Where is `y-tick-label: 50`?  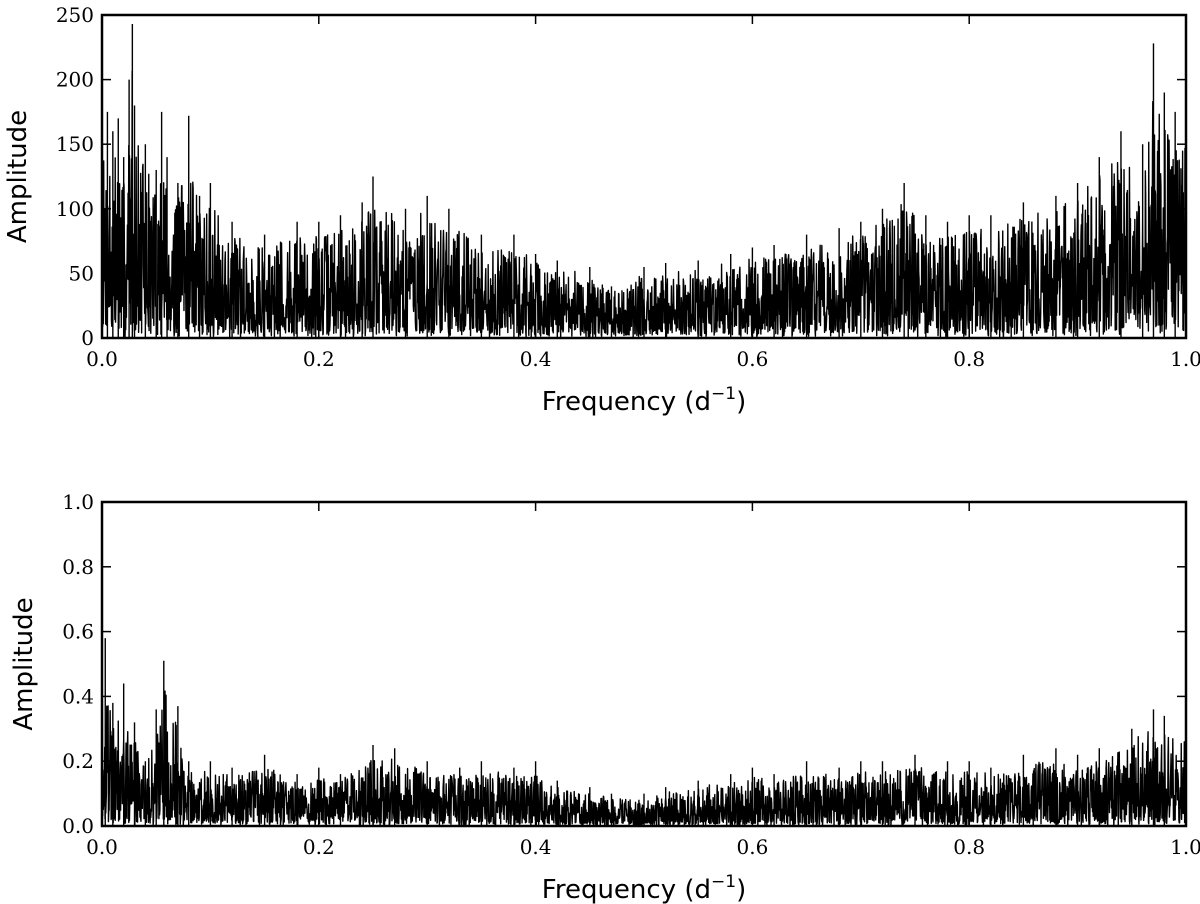 y-tick-label: 50 is located at coordinates (81, 273).